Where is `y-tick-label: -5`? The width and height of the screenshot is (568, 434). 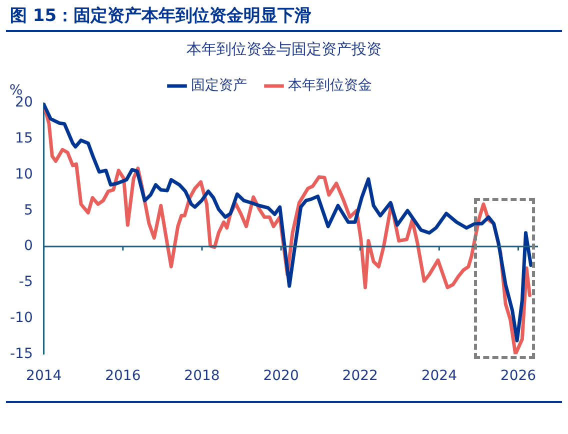 y-tick-label: -5 is located at coordinates (25, 282).